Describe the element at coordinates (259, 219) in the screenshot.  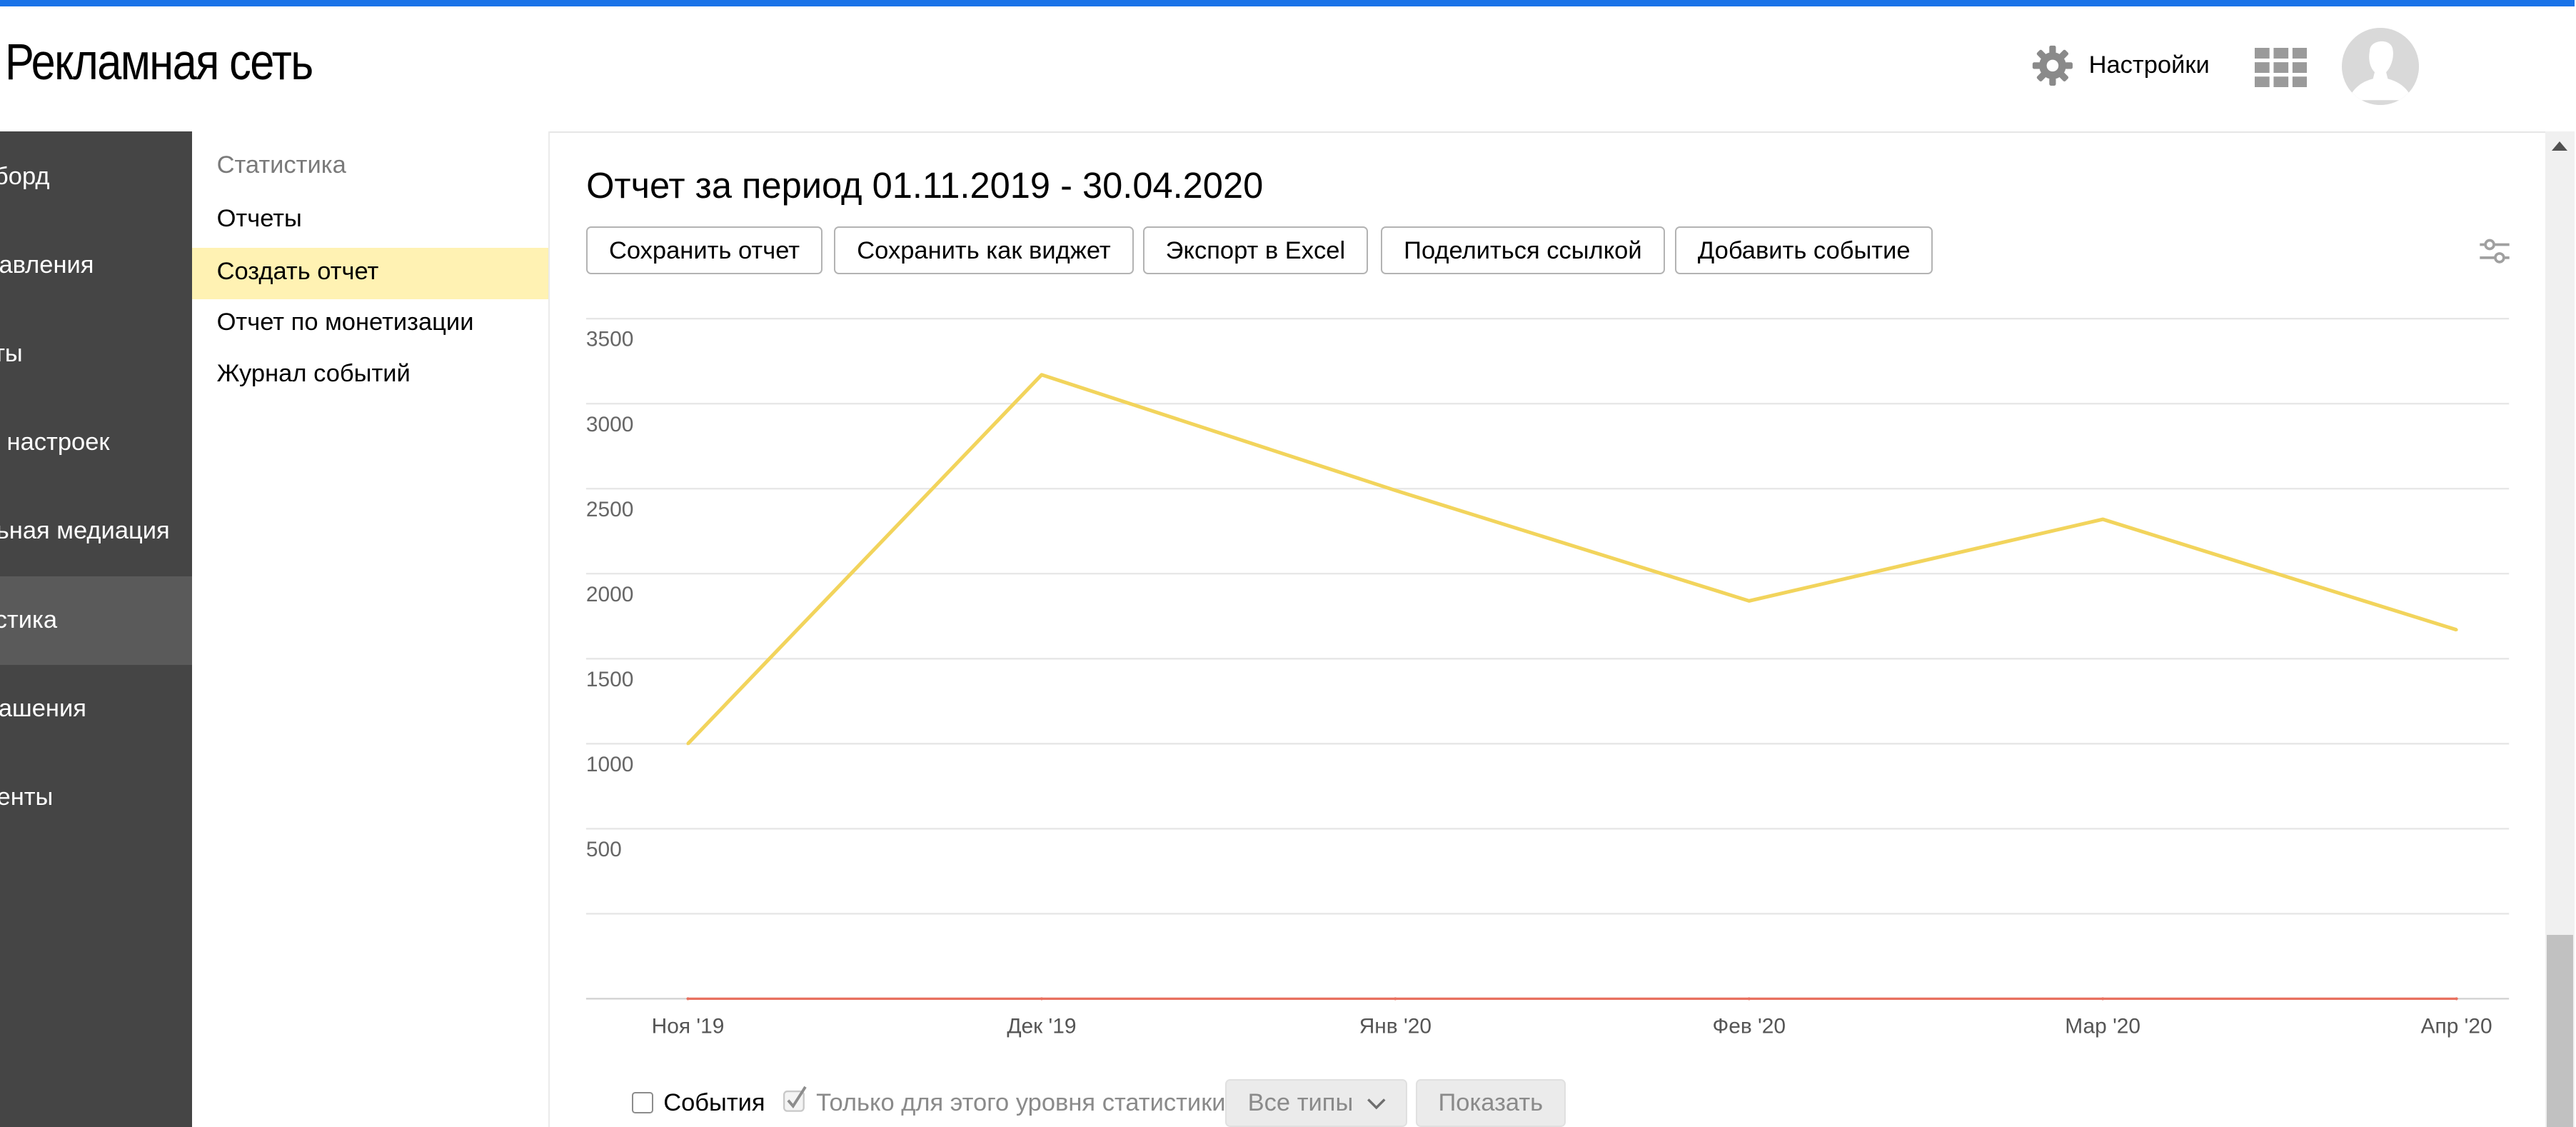
I see `subnav-item-label: Отчеты` at that location.